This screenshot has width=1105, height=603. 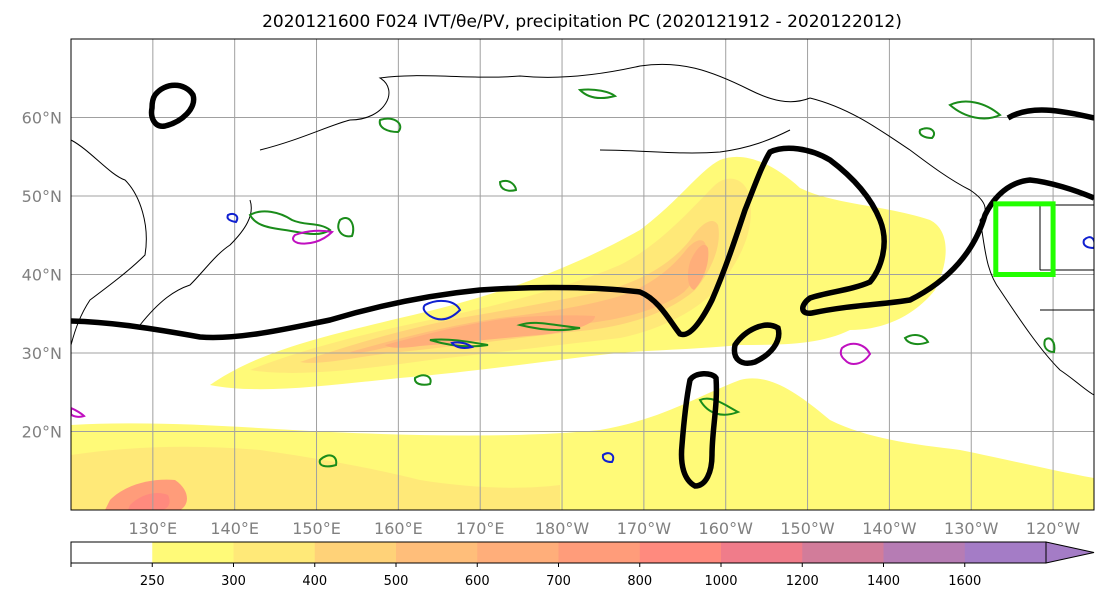 What do you see at coordinates (889, 528) in the screenshot?
I see `lon-tick-label: 140°W` at bounding box center [889, 528].